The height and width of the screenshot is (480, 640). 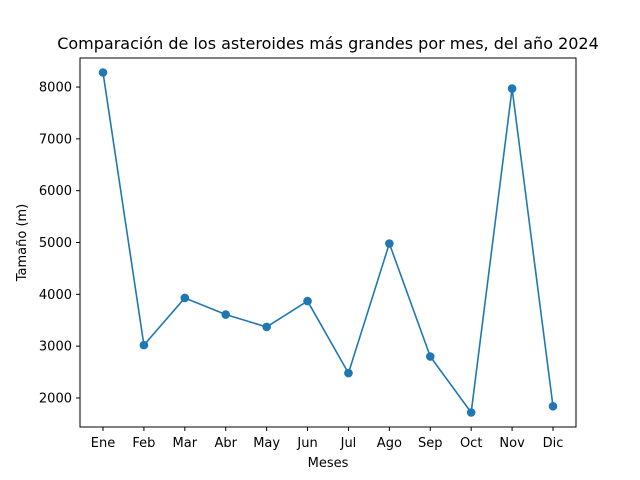 I want to click on x-tick-label: Jul, so click(x=348, y=443).